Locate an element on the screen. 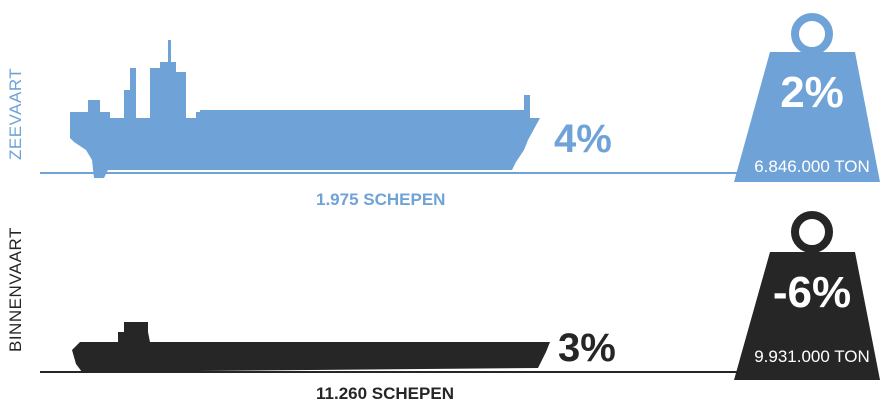 The width and height of the screenshot is (895, 405). sea-weight-ton: 6.846.000 TON is located at coordinates (812, 166).